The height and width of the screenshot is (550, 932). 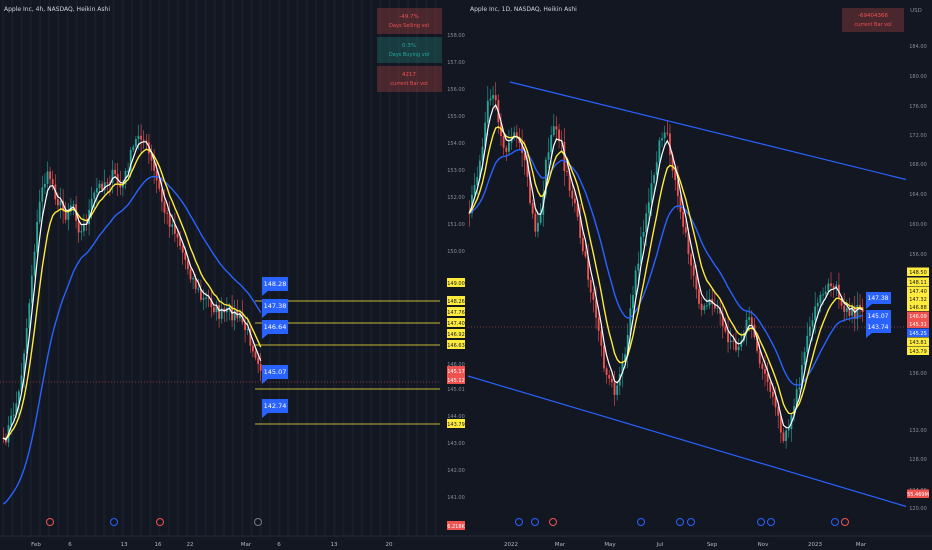 I want to click on left-axis-label: 150.00, so click(x=456, y=252).